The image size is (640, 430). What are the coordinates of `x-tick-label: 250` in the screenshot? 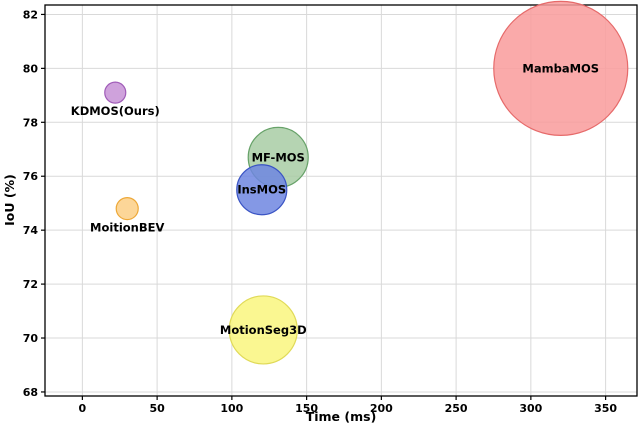 It's located at (456, 408).